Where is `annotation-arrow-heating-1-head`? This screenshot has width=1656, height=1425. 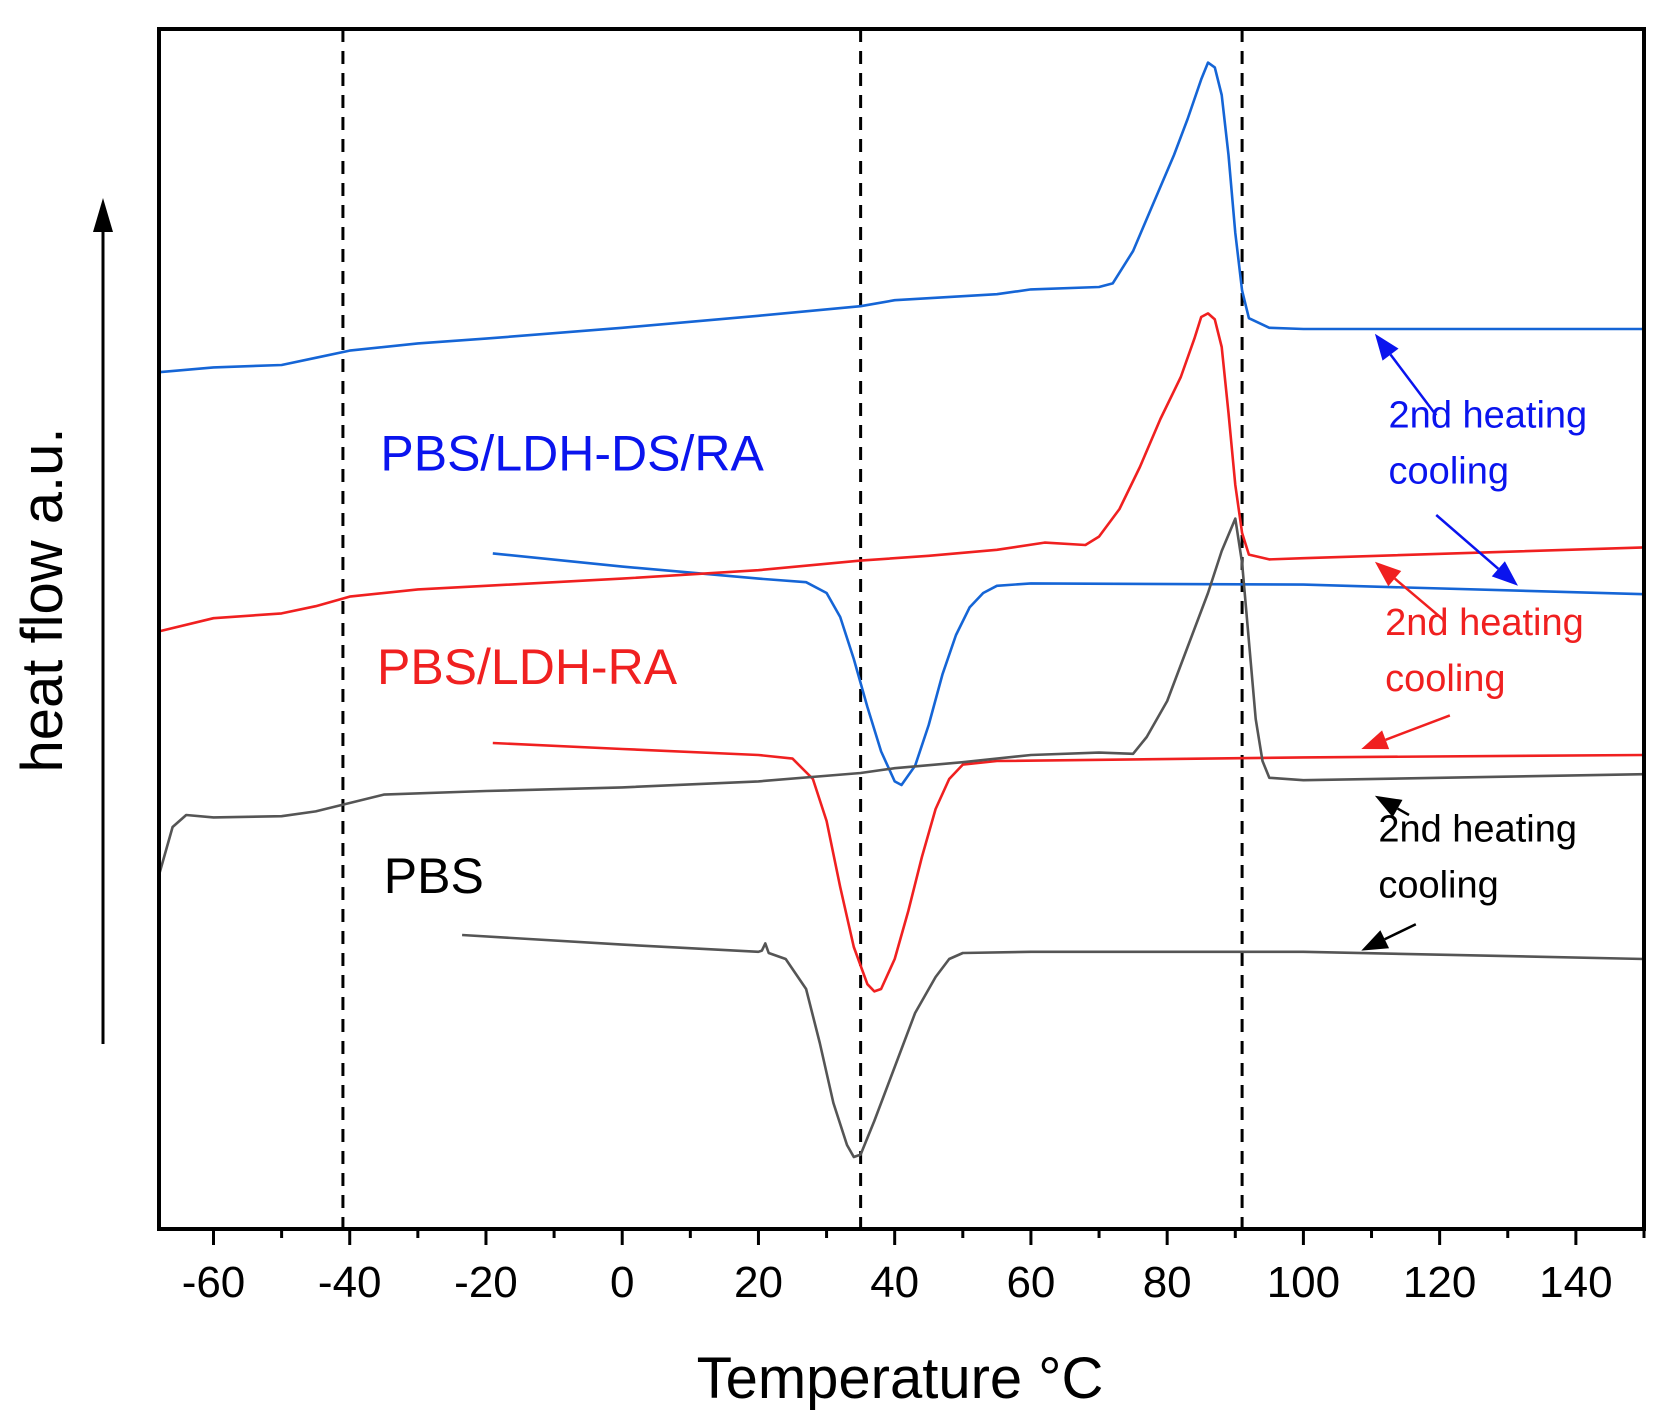 annotation-arrow-heating-1-head is located at coordinates (1388, 574).